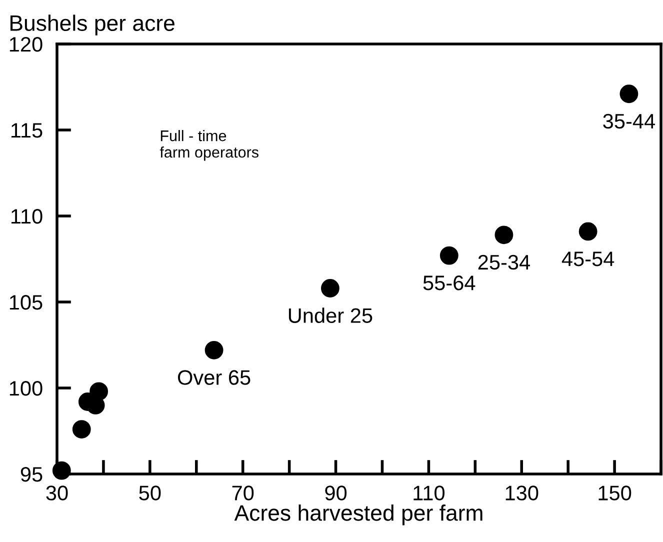 Image resolution: width=663 pixels, height=542 pixels. Describe the element at coordinates (615, 493) in the screenshot. I see `x-tick-label: 150` at that location.